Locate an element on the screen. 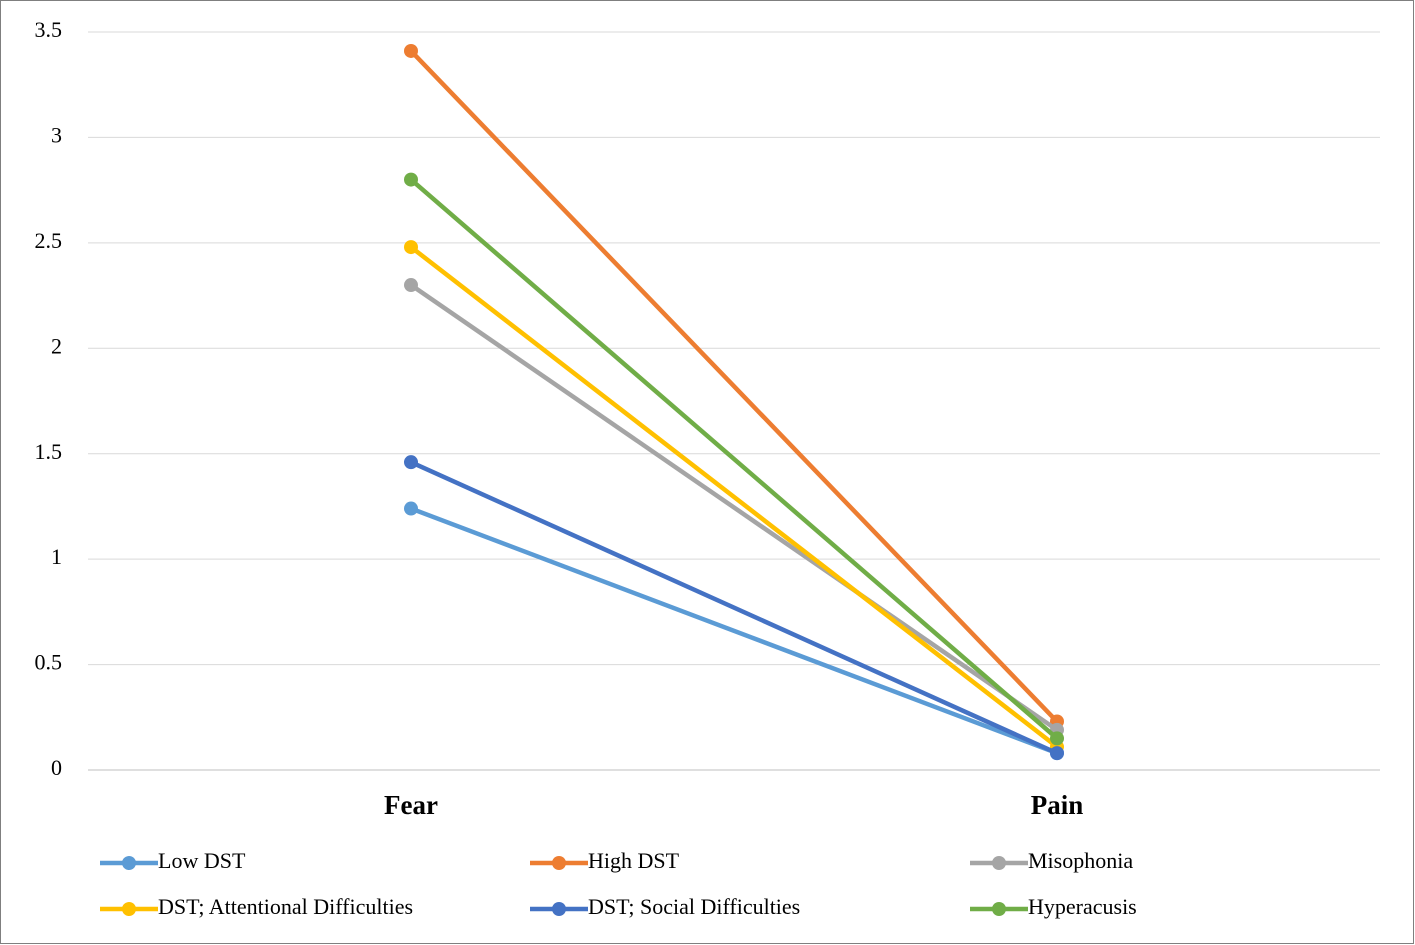  legend-label: High DST is located at coordinates (634, 860).